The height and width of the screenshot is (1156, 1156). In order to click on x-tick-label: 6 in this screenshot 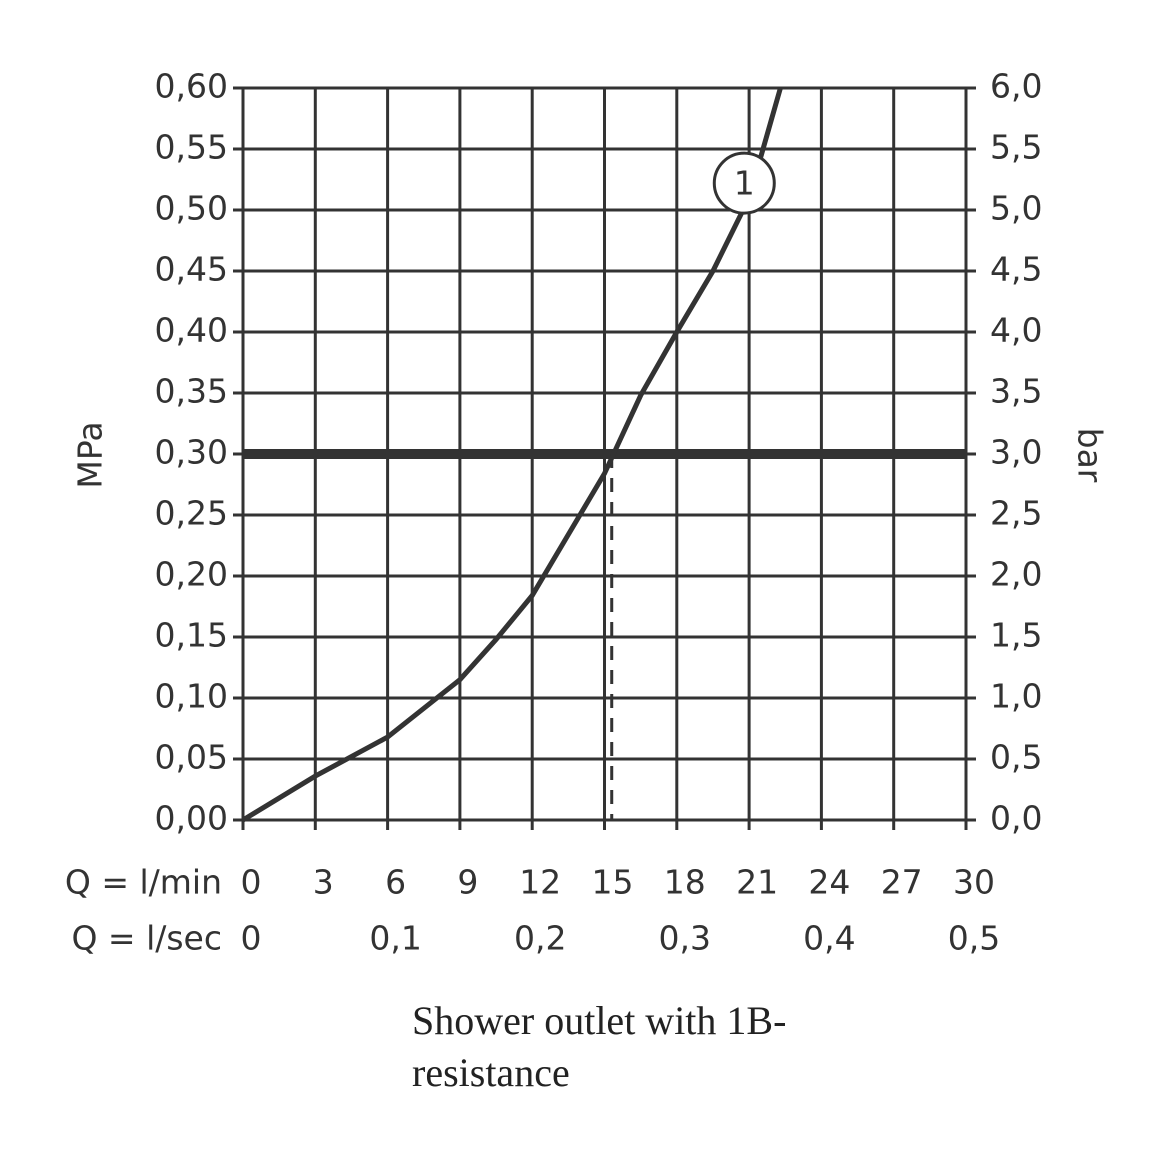, I will do `click(395, 882)`.